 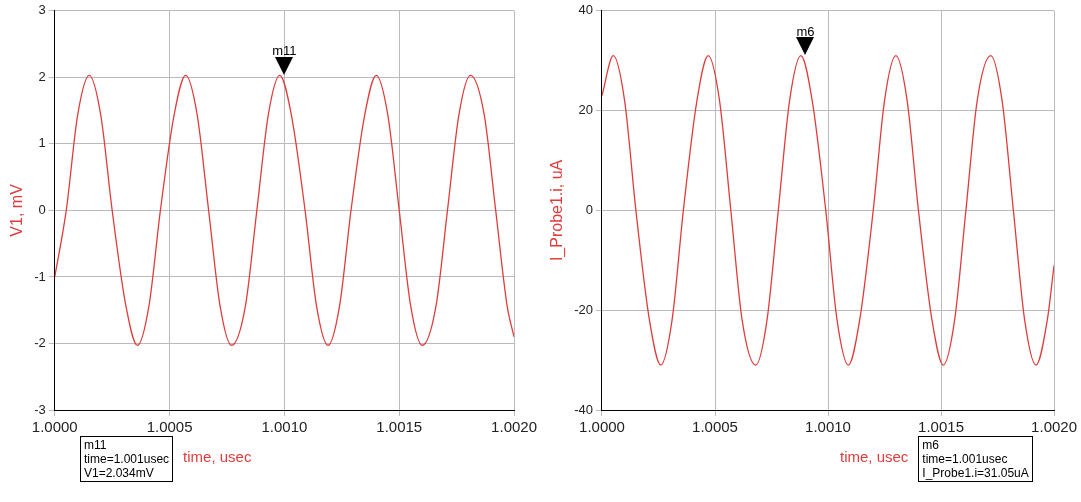 I want to click on y-tick-label: -20, so click(x=583, y=309).